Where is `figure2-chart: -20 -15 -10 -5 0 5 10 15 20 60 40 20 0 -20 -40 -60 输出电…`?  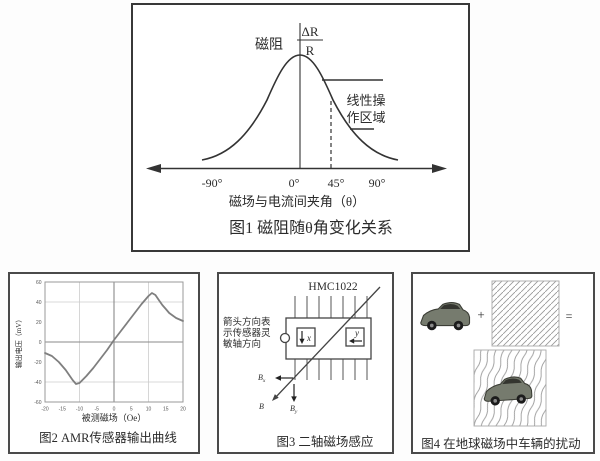 figure2-chart: -20 -15 -10 -5 0 5 10 15 20 60 40 20 0 -20 -40 -60 输出电… is located at coordinates (100, 362).